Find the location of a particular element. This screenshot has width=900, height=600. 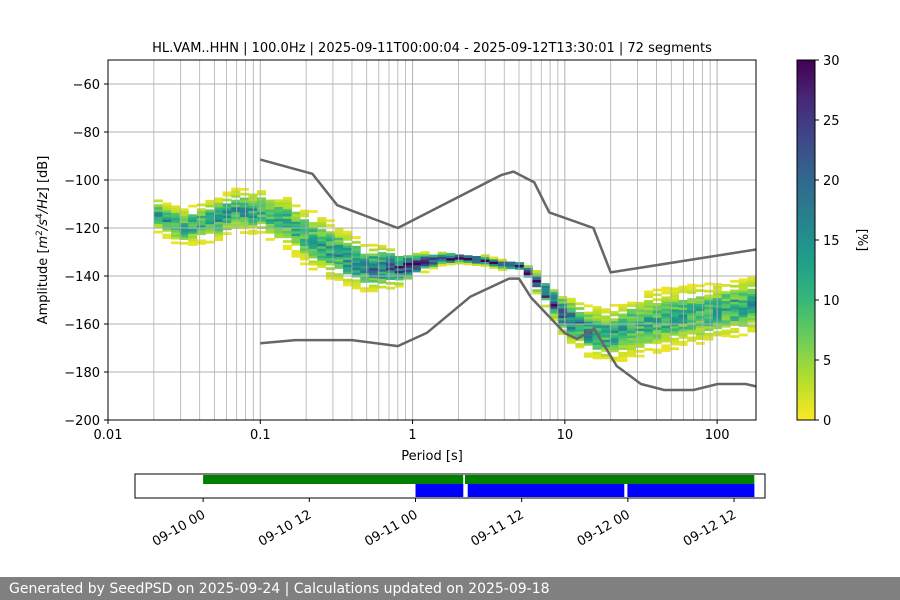

psd-segment is located at coordinates (439, 490).